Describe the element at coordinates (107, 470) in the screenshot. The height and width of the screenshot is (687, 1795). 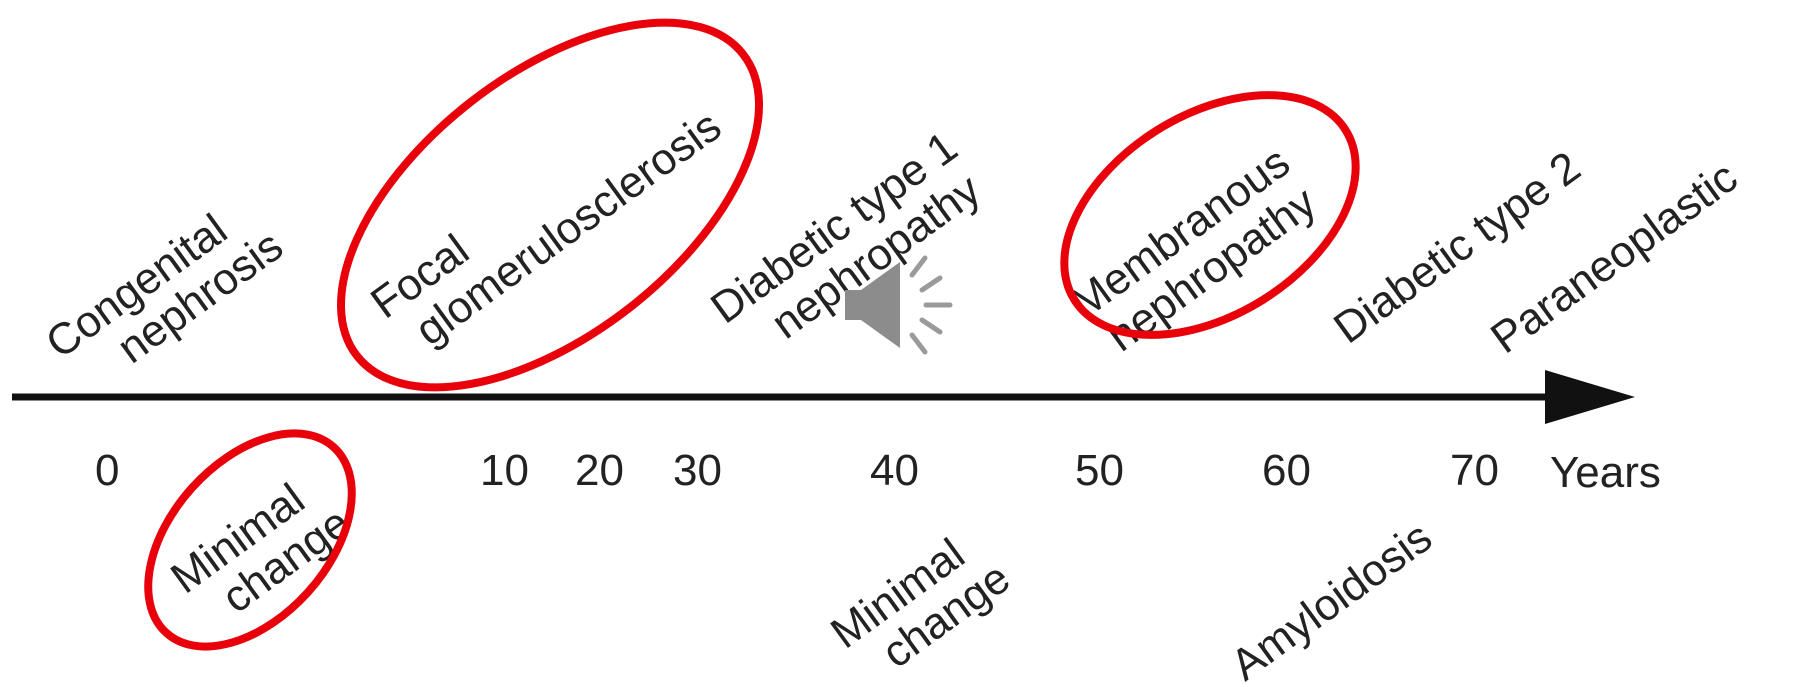
I see `tick-0: 0` at that location.